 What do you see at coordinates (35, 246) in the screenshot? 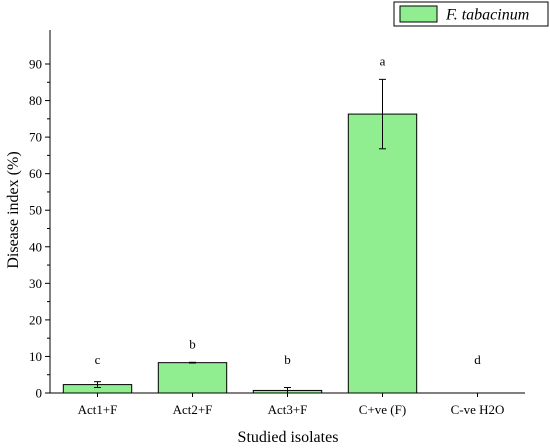
I see `y-tick-label: 40` at bounding box center [35, 246].